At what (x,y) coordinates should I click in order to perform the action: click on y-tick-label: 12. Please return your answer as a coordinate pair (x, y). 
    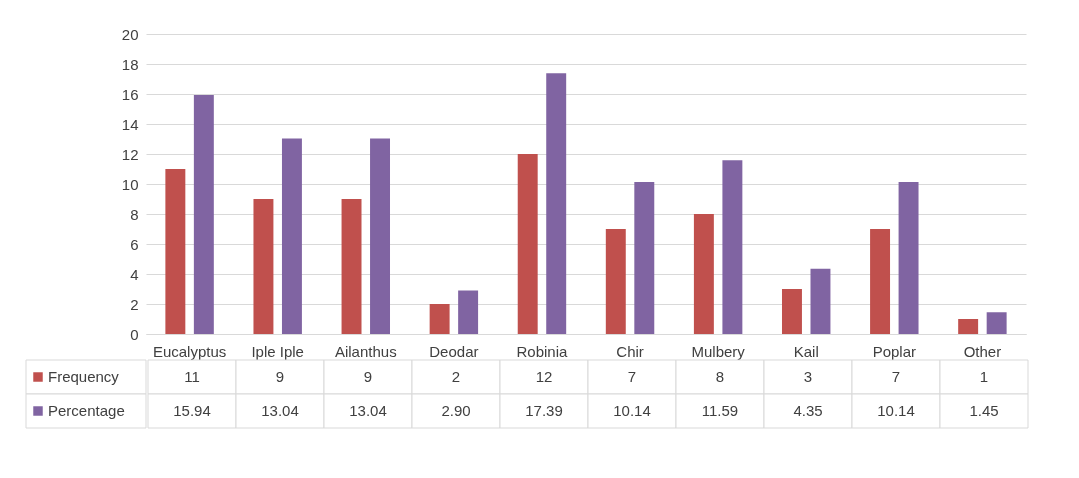
    Looking at the image, I should click on (130, 154).